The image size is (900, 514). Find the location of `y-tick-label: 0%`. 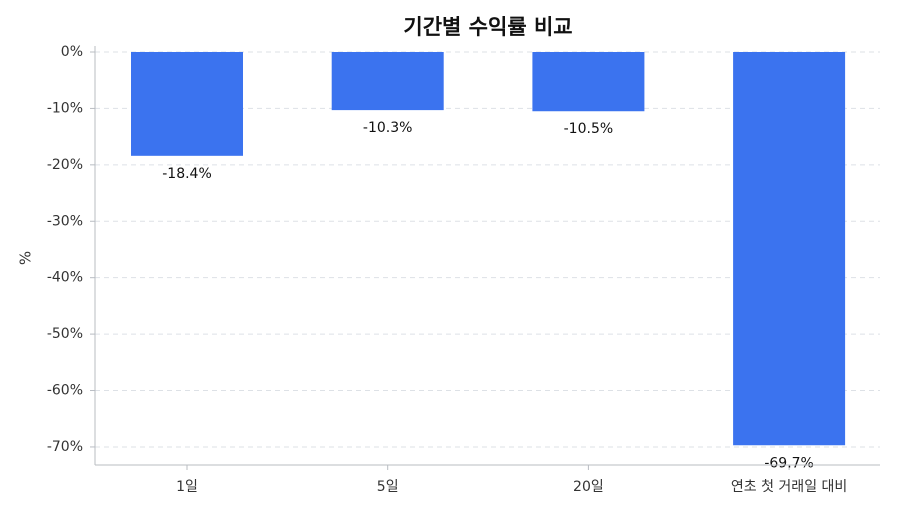

y-tick-label: 0% is located at coordinates (72, 52).